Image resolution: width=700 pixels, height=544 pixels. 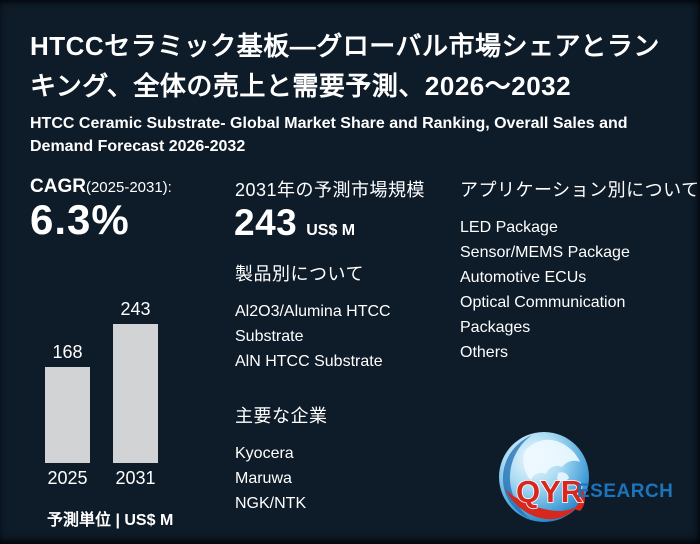 I want to click on forecast-heading: 2031年の予測市場規模, so click(x=330, y=190).